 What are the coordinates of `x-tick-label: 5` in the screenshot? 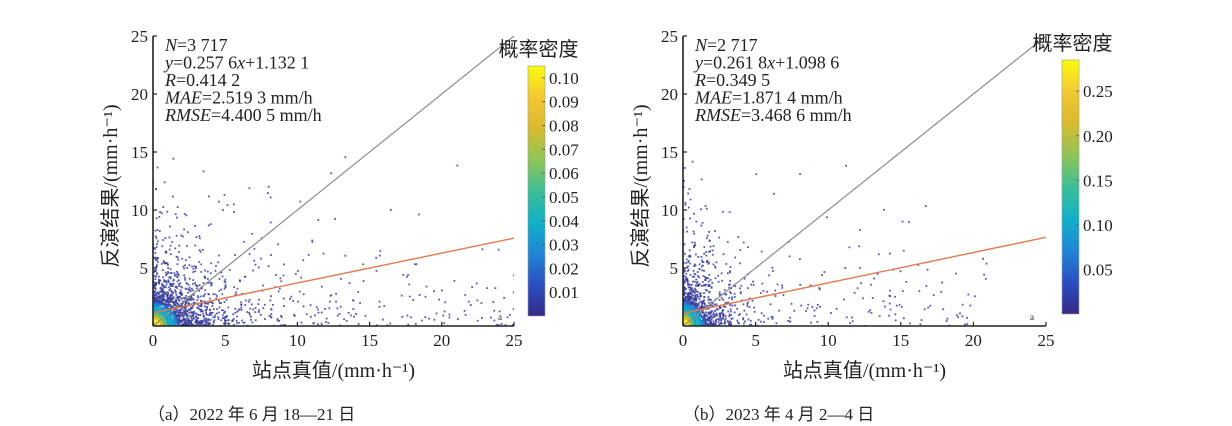 It's located at (225, 340).